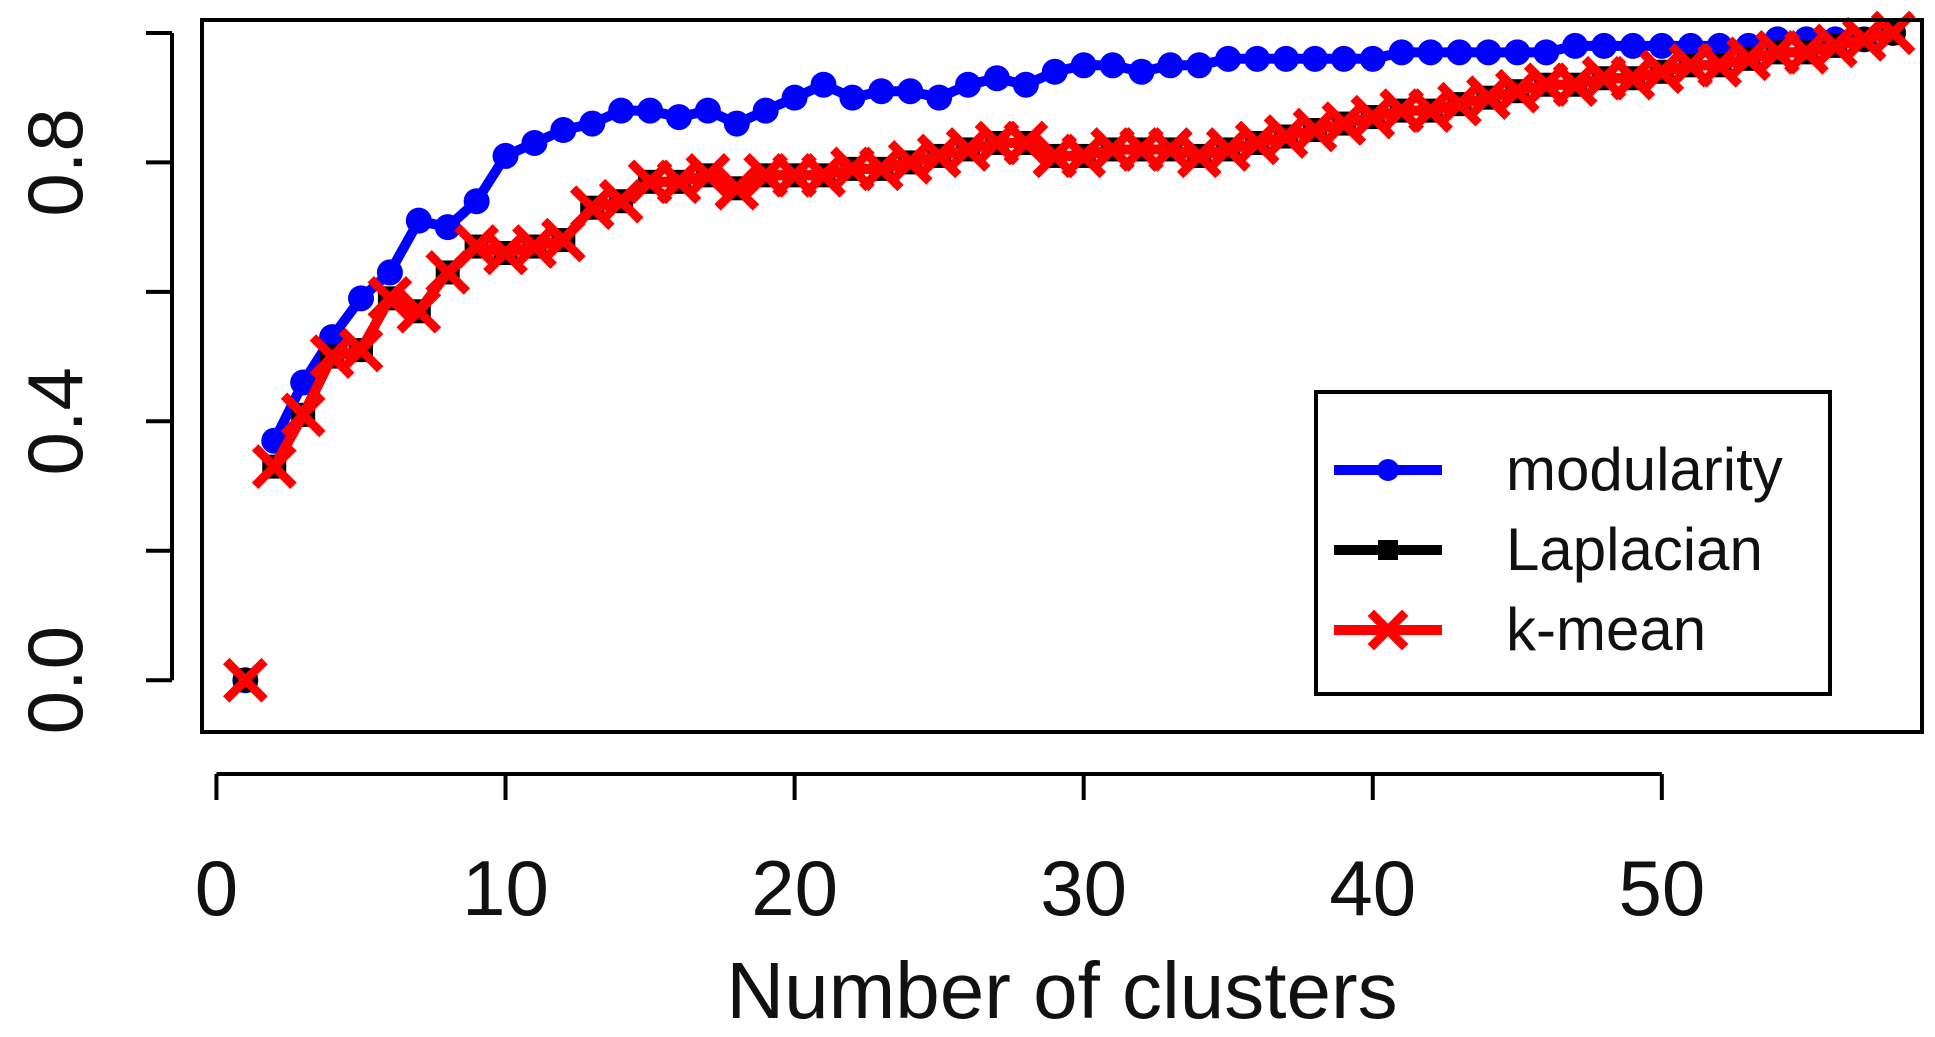 The height and width of the screenshot is (1037, 1935). I want to click on x-tick-label: 40, so click(1372, 888).